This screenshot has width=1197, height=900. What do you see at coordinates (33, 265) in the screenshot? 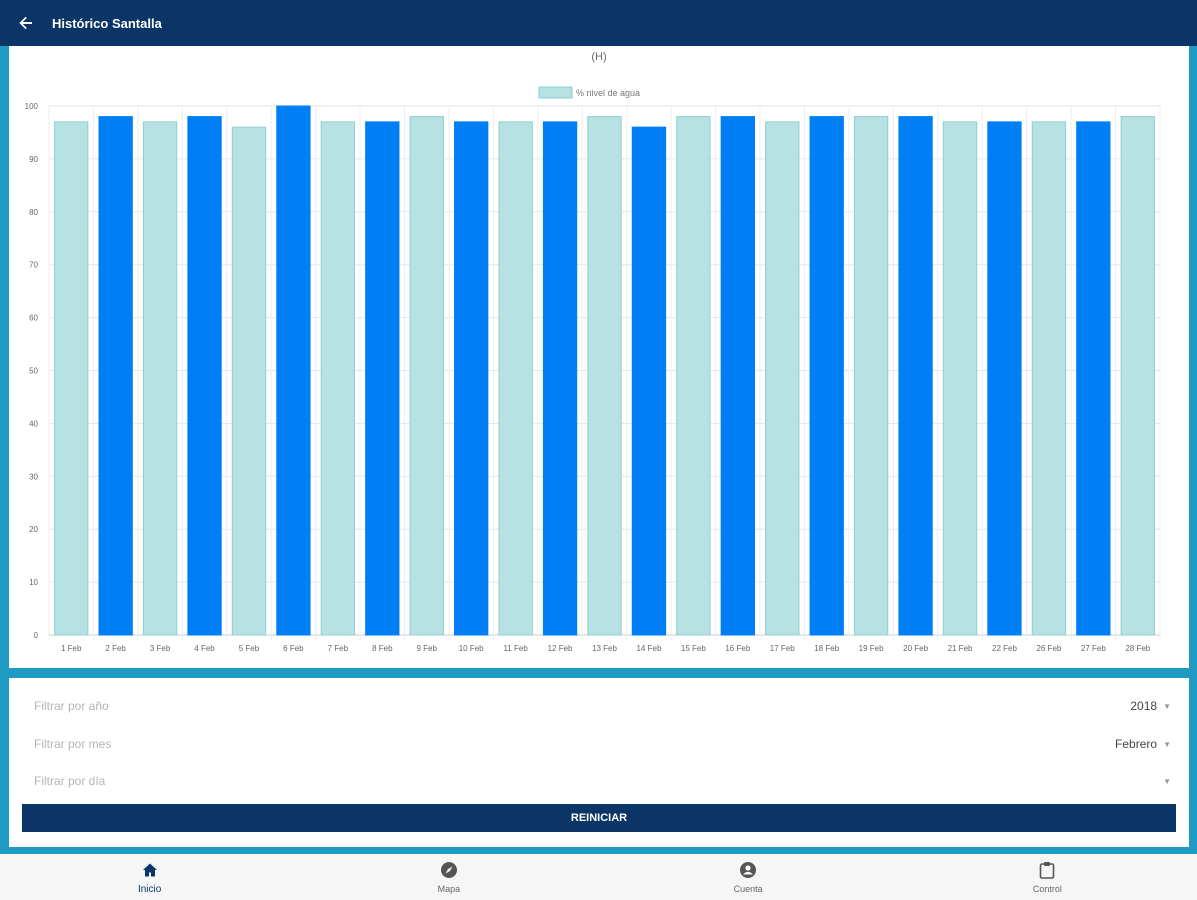
I see `y-tick-label: 70` at bounding box center [33, 265].